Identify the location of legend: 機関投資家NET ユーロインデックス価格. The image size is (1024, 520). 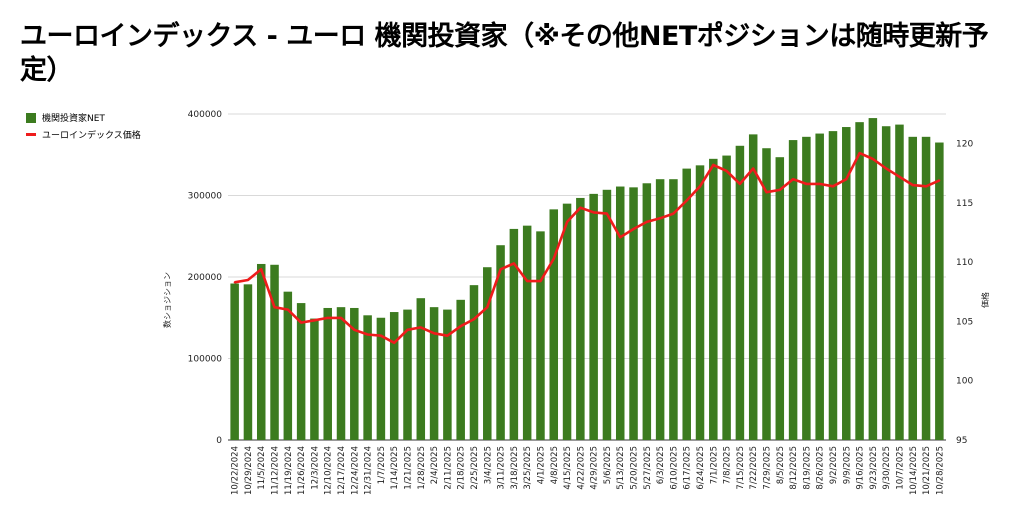
(83, 126).